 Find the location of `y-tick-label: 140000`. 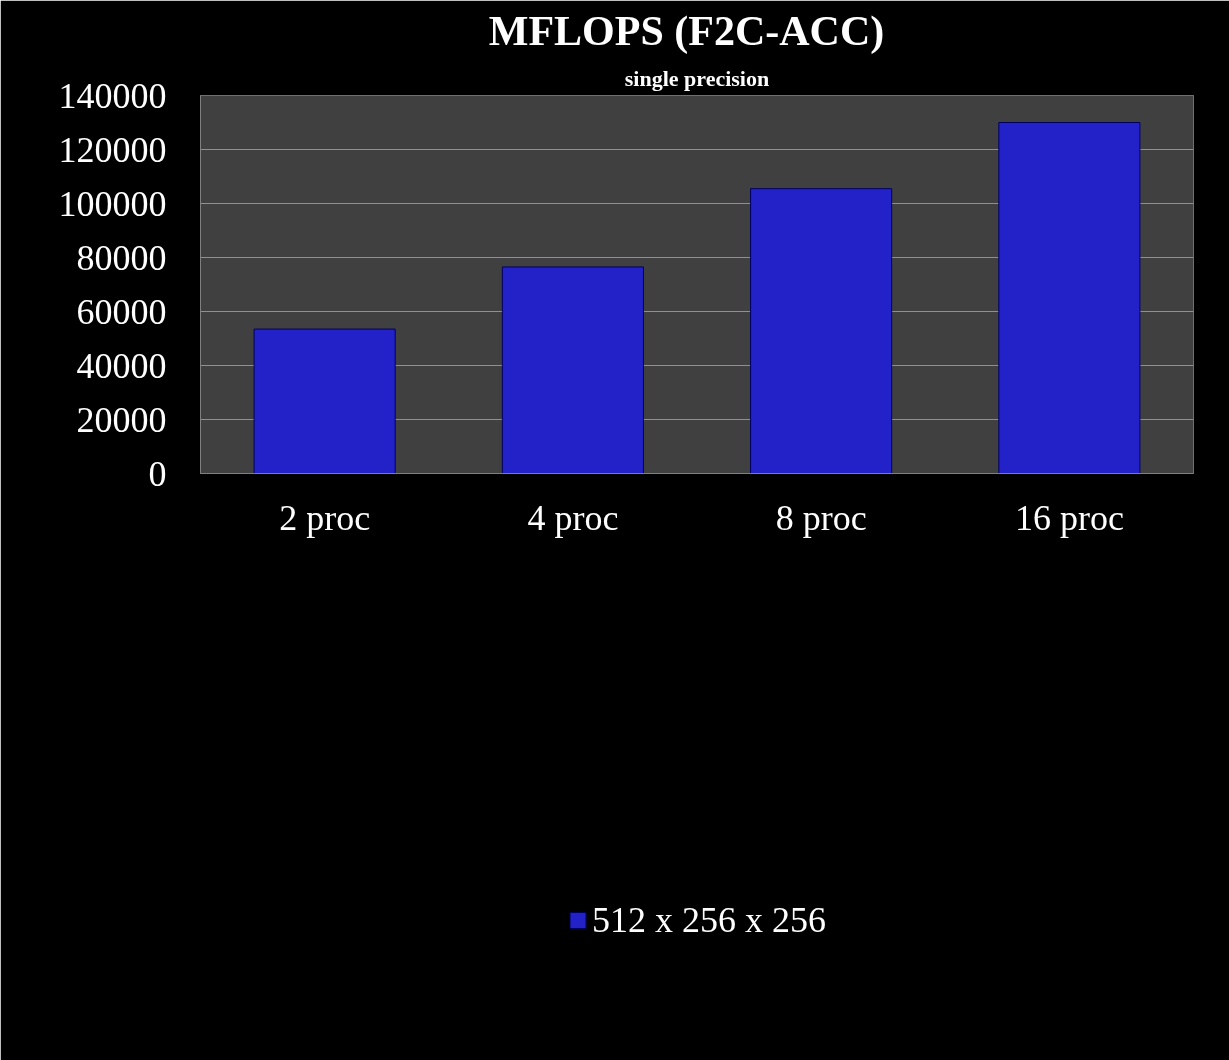

y-tick-label: 140000 is located at coordinates (112, 95).